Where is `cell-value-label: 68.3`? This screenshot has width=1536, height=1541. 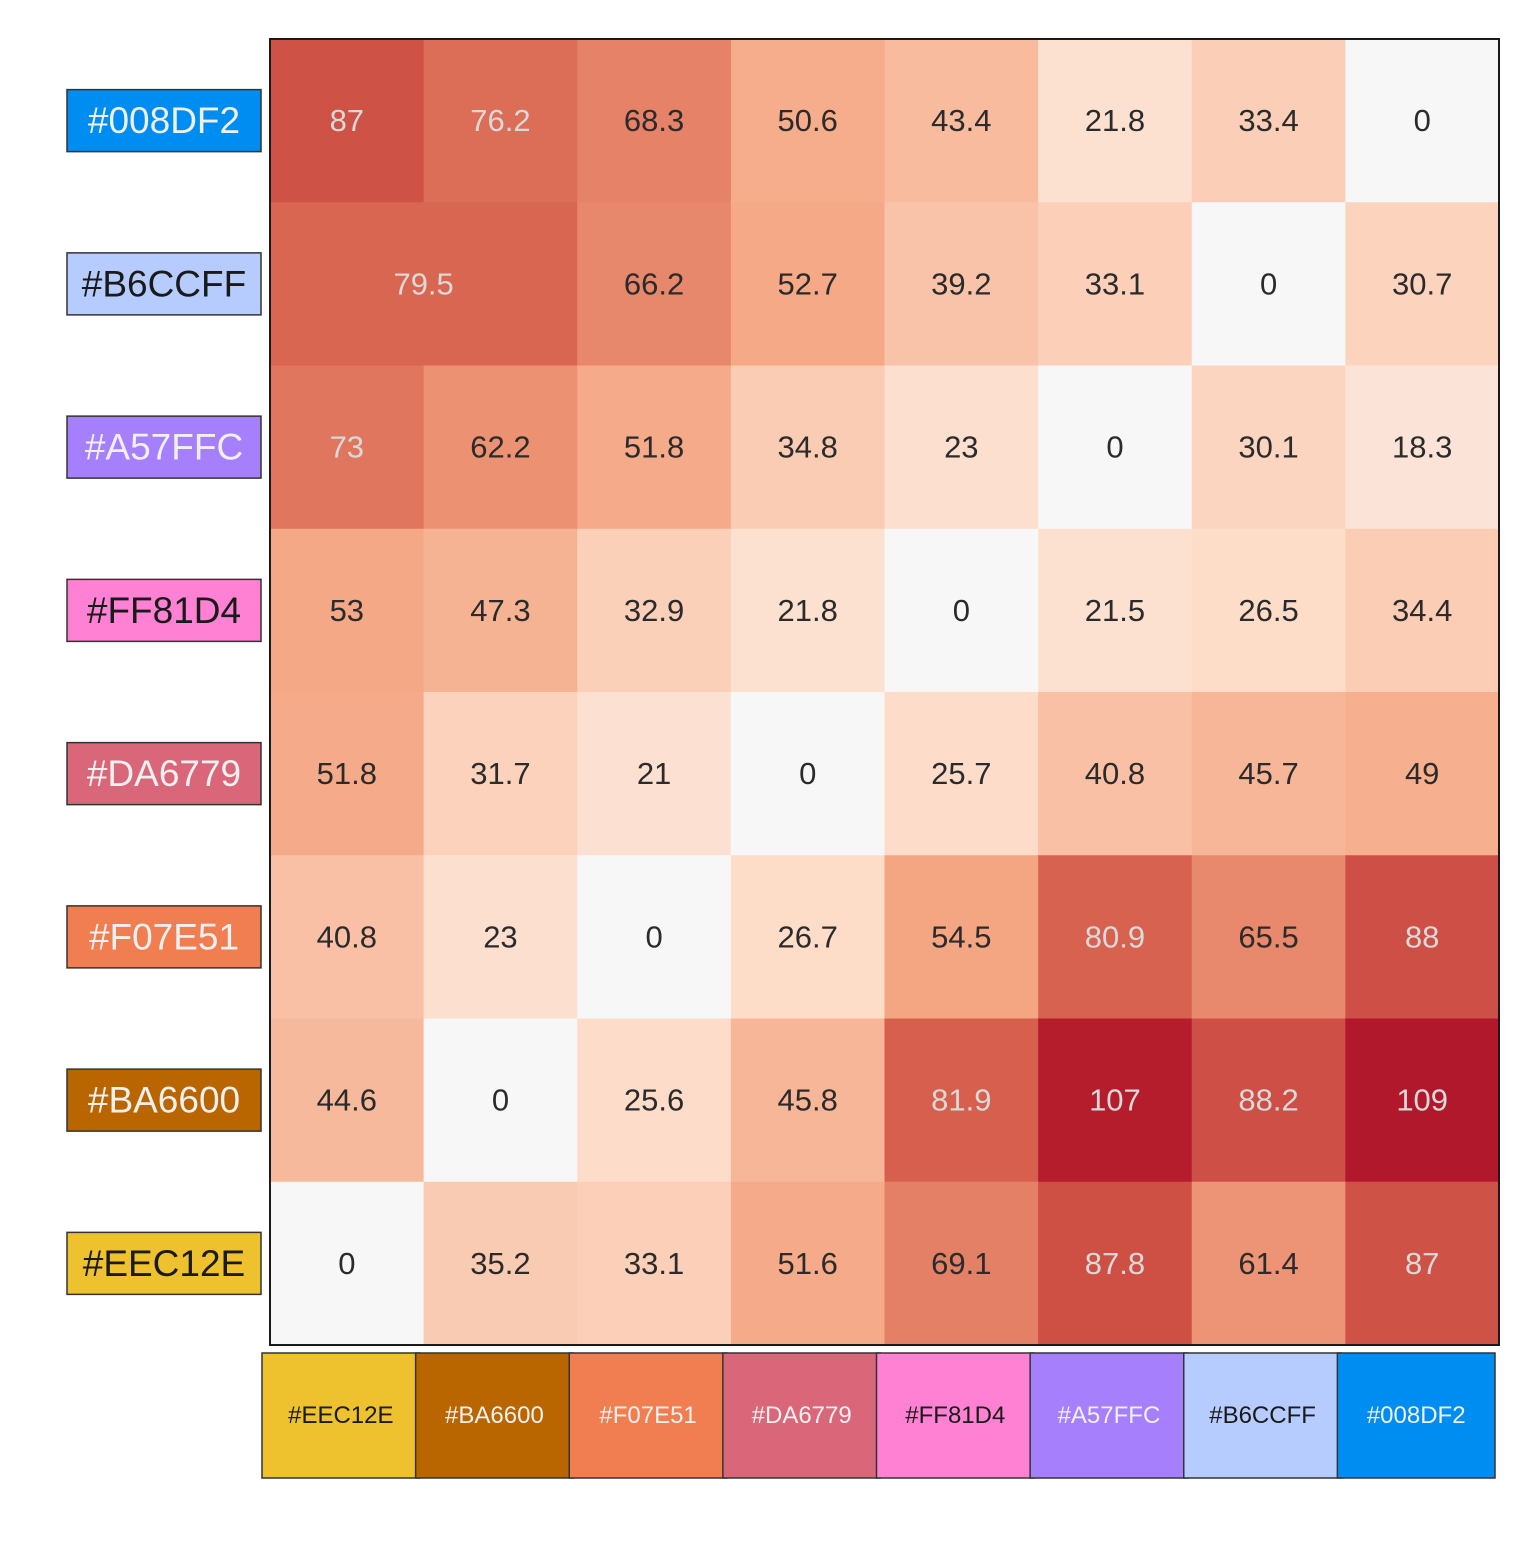 cell-value-label: 68.3 is located at coordinates (654, 120).